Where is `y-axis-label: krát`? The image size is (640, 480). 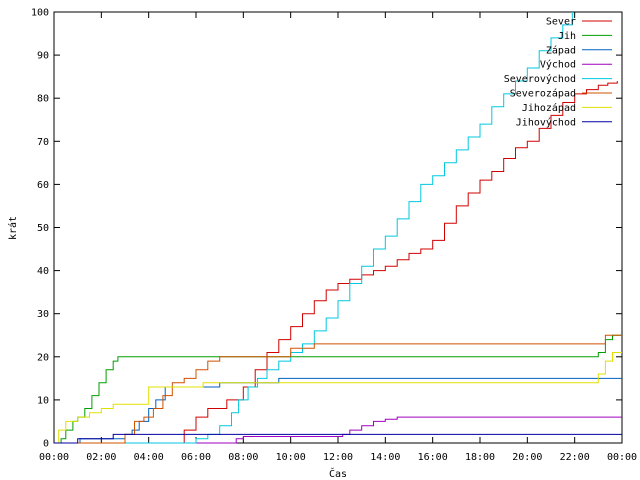
y-axis-label: krát is located at coordinates (13, 228).